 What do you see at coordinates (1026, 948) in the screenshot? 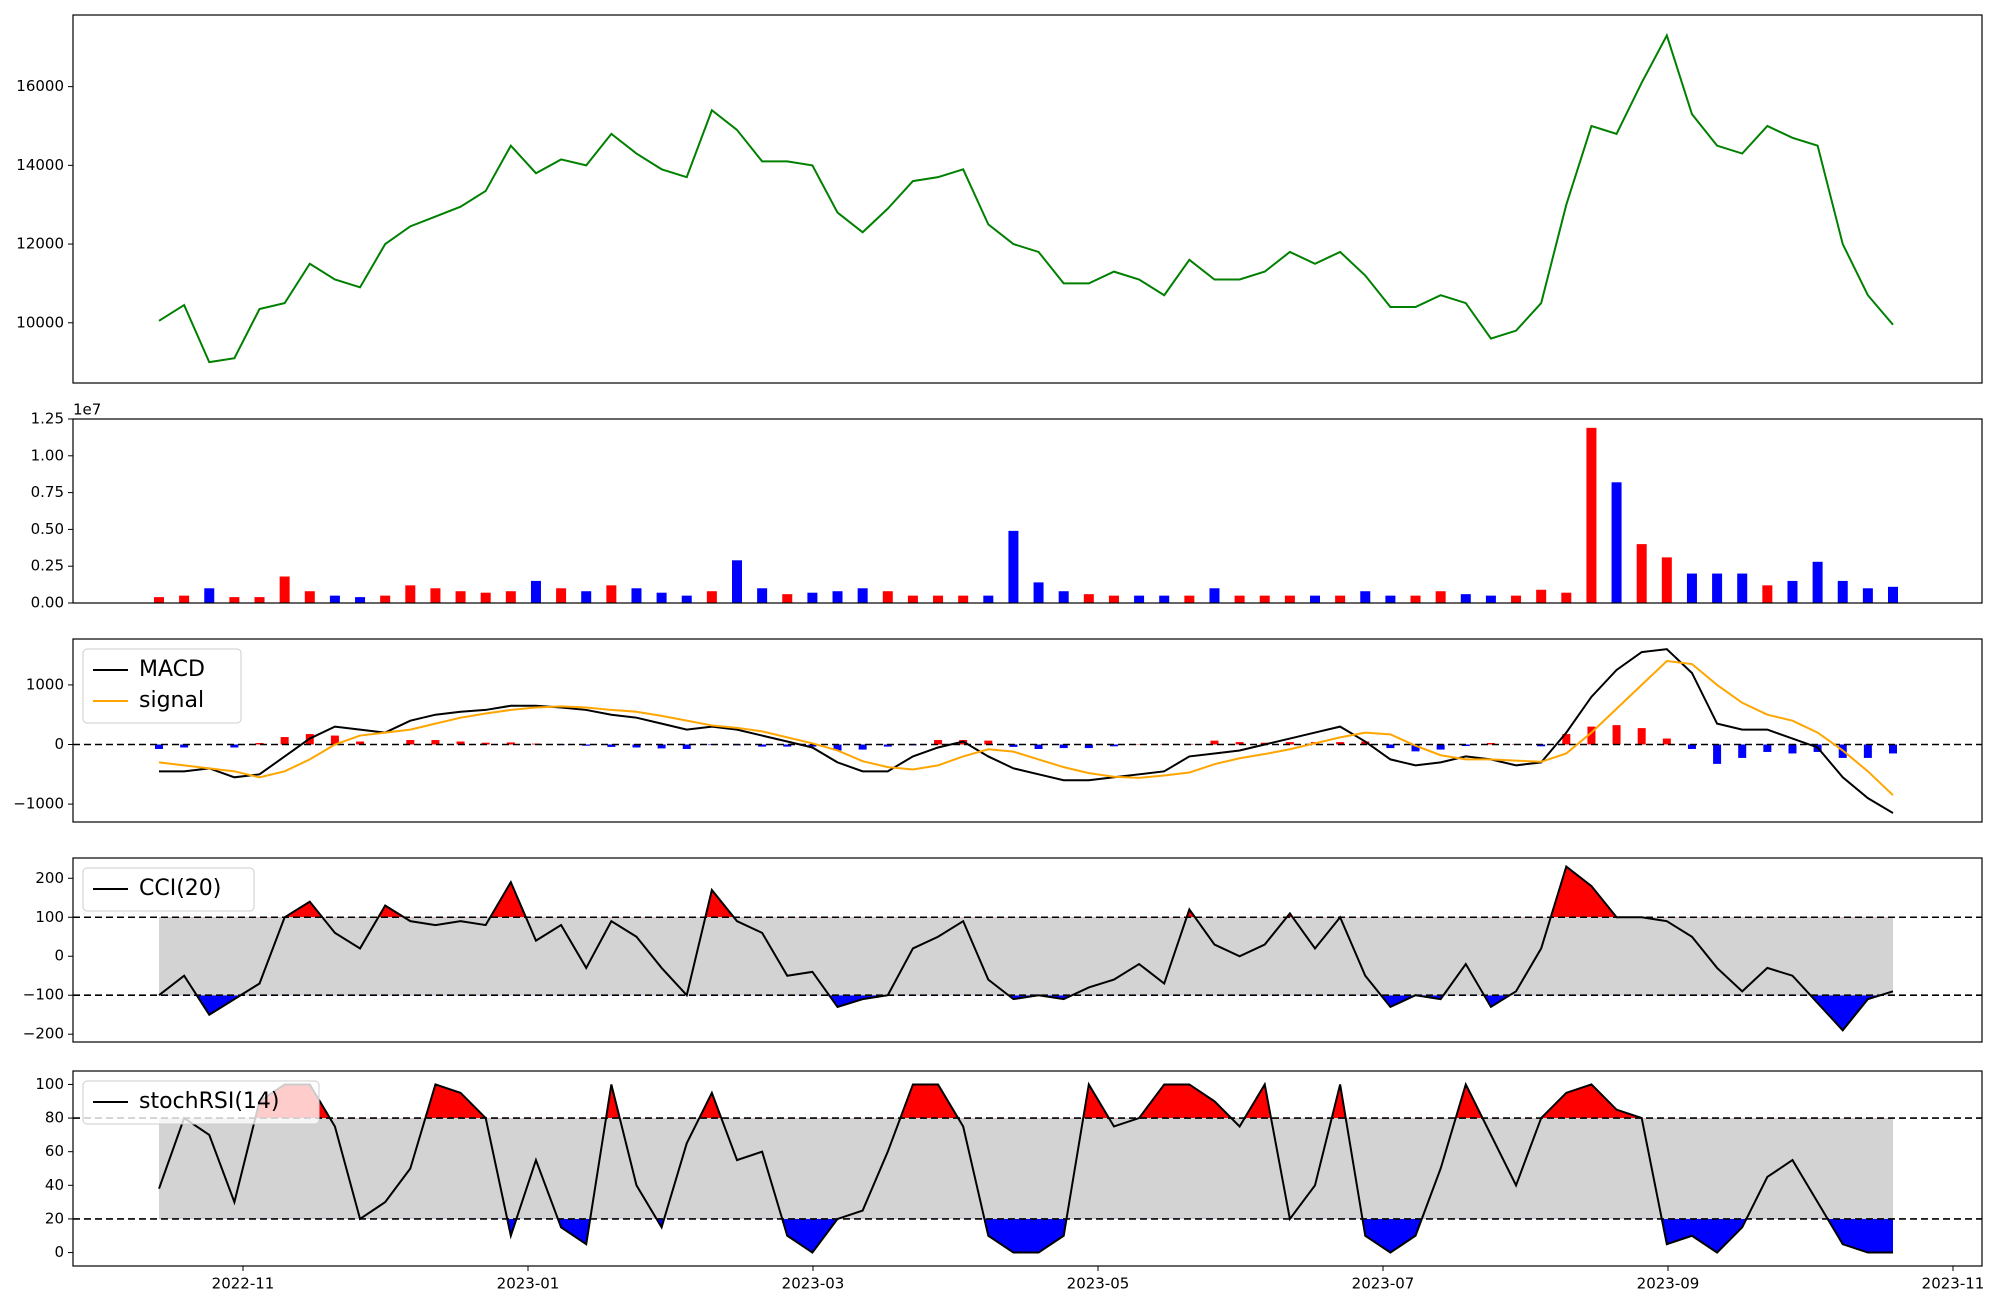
I see `indicator-line` at bounding box center [1026, 948].